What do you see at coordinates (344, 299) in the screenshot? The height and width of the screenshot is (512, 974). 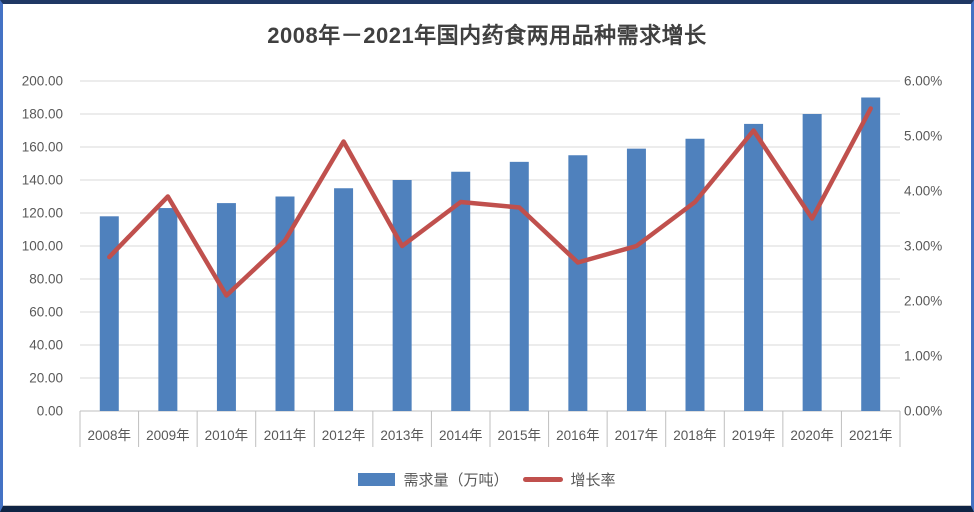 I see `bar-2012年` at bounding box center [344, 299].